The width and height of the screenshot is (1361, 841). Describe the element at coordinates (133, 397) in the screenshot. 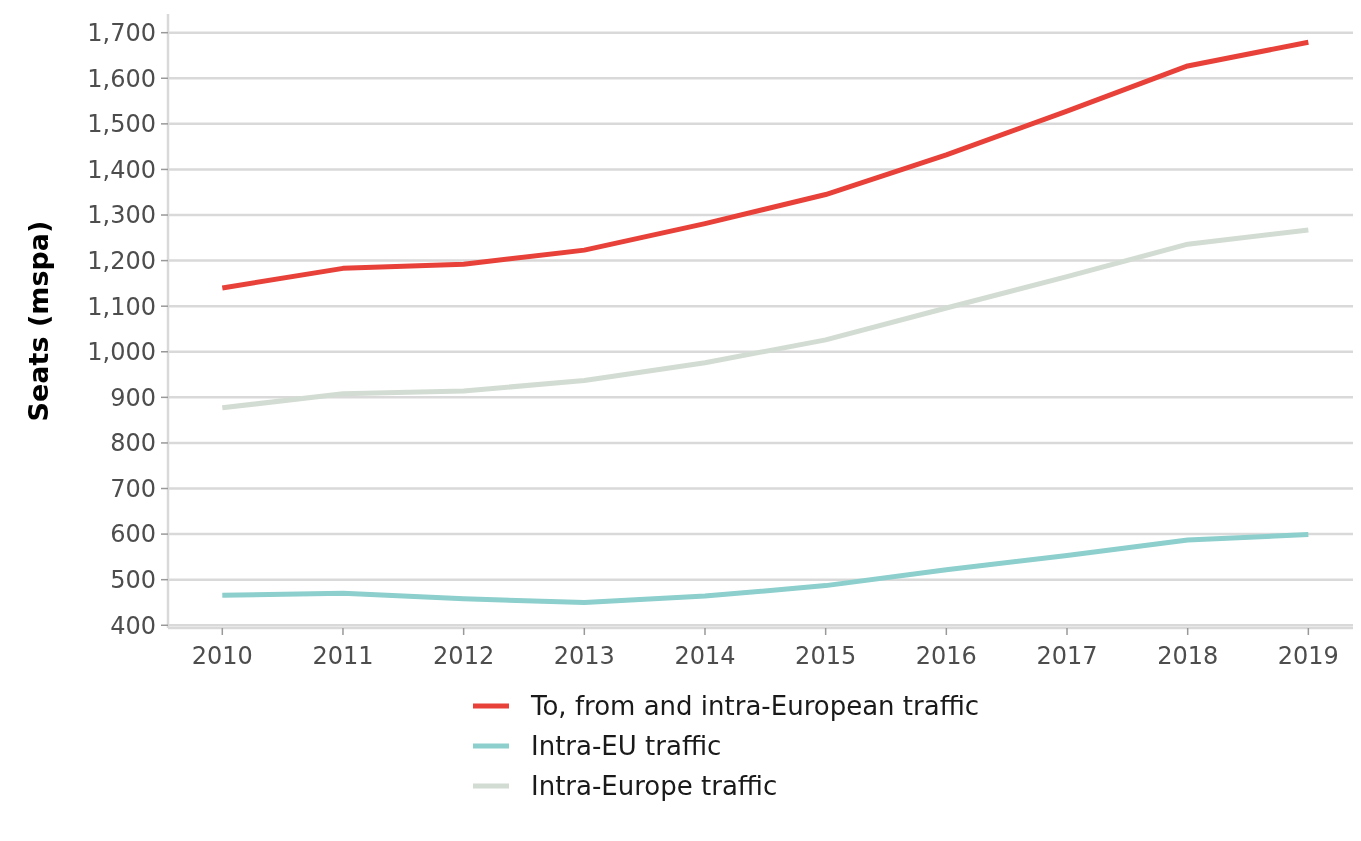

I see `y-tick-label: 900` at that location.